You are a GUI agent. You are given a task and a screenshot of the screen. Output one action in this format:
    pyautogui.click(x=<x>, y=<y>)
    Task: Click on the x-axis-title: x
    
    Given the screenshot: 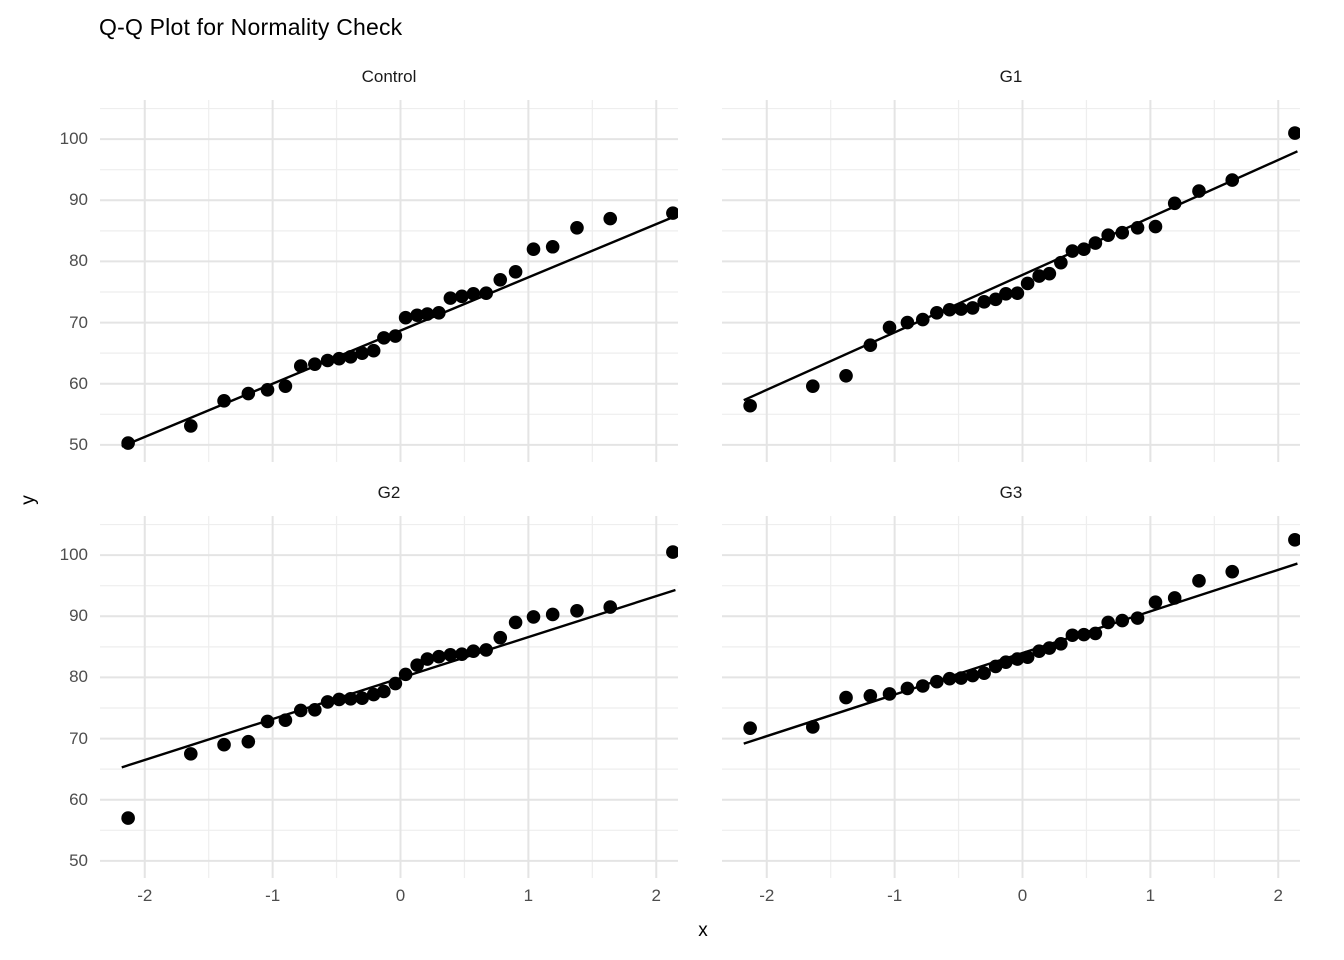 What is the action you would take?
    pyautogui.click(x=703, y=930)
    